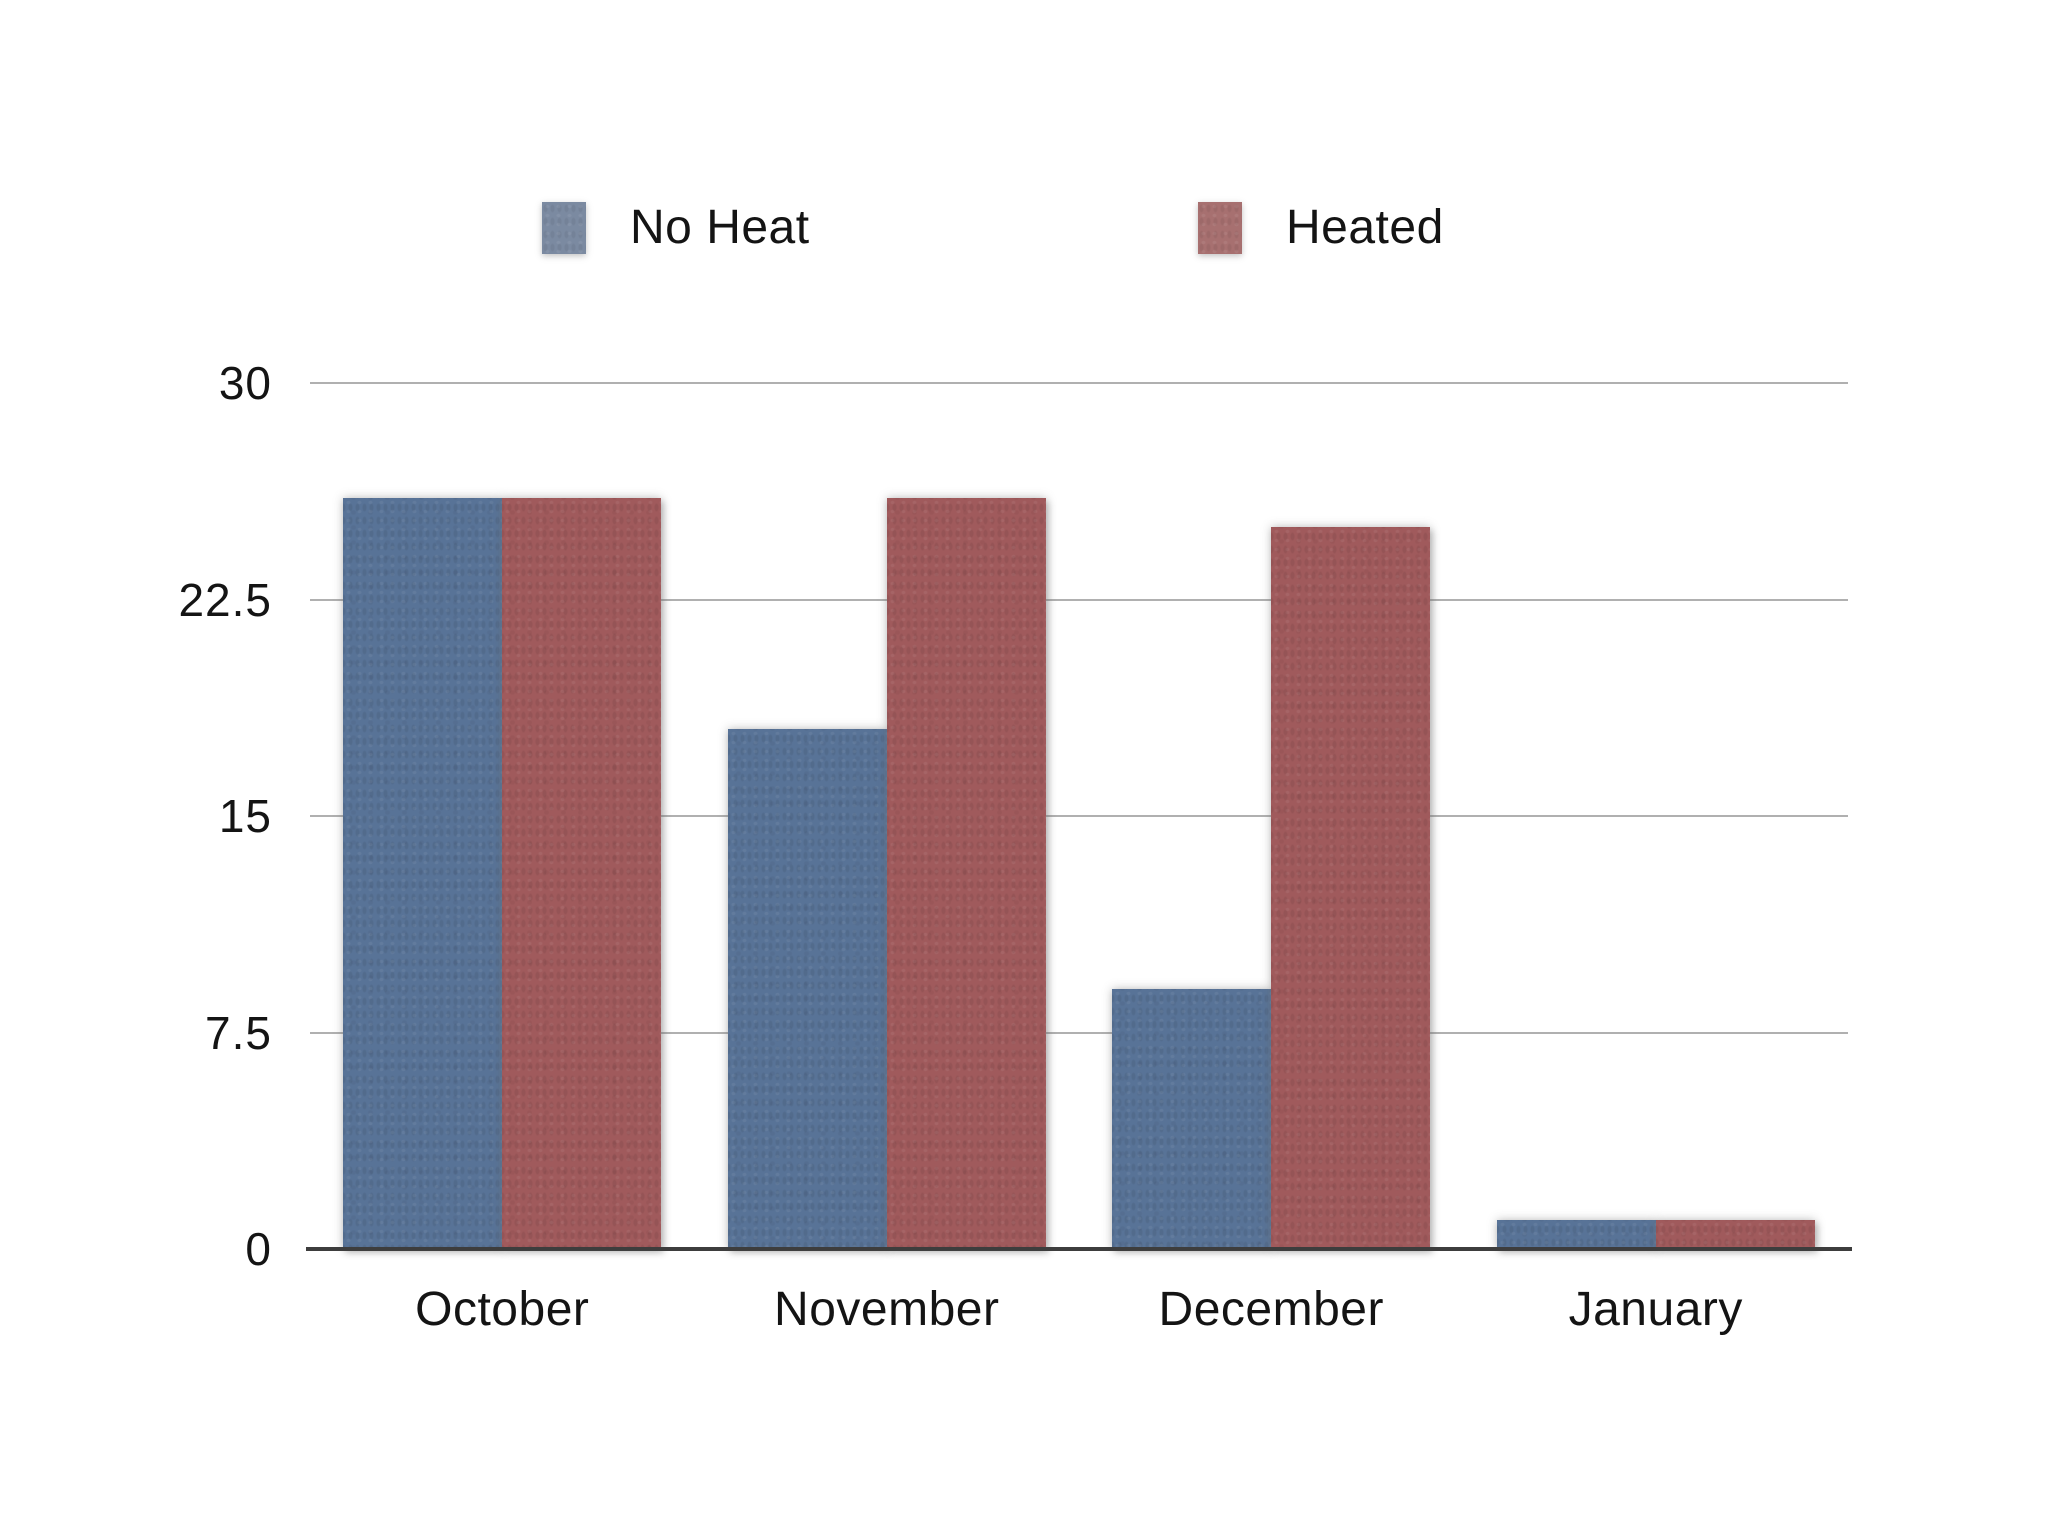 This screenshot has height=1536, width=2048. What do you see at coordinates (1576, 1234) in the screenshot?
I see `bar-no-heat-january` at bounding box center [1576, 1234].